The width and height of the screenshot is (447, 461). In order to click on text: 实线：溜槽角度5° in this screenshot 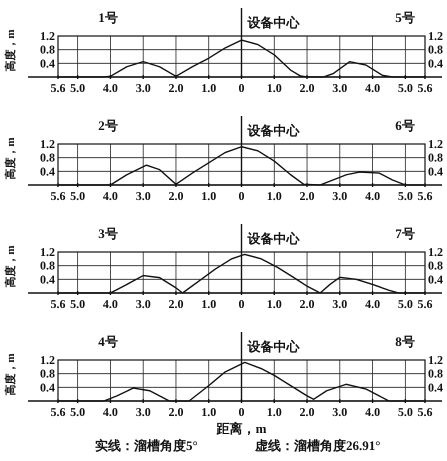, I will do `click(146, 445)`.